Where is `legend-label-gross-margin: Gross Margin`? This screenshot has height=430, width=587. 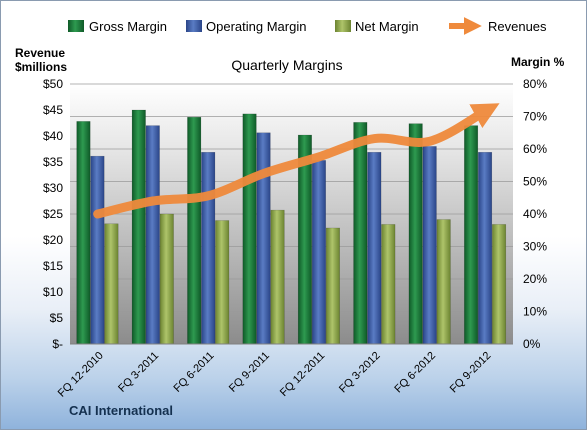
legend-label-gross-margin: Gross Margin is located at coordinates (128, 26).